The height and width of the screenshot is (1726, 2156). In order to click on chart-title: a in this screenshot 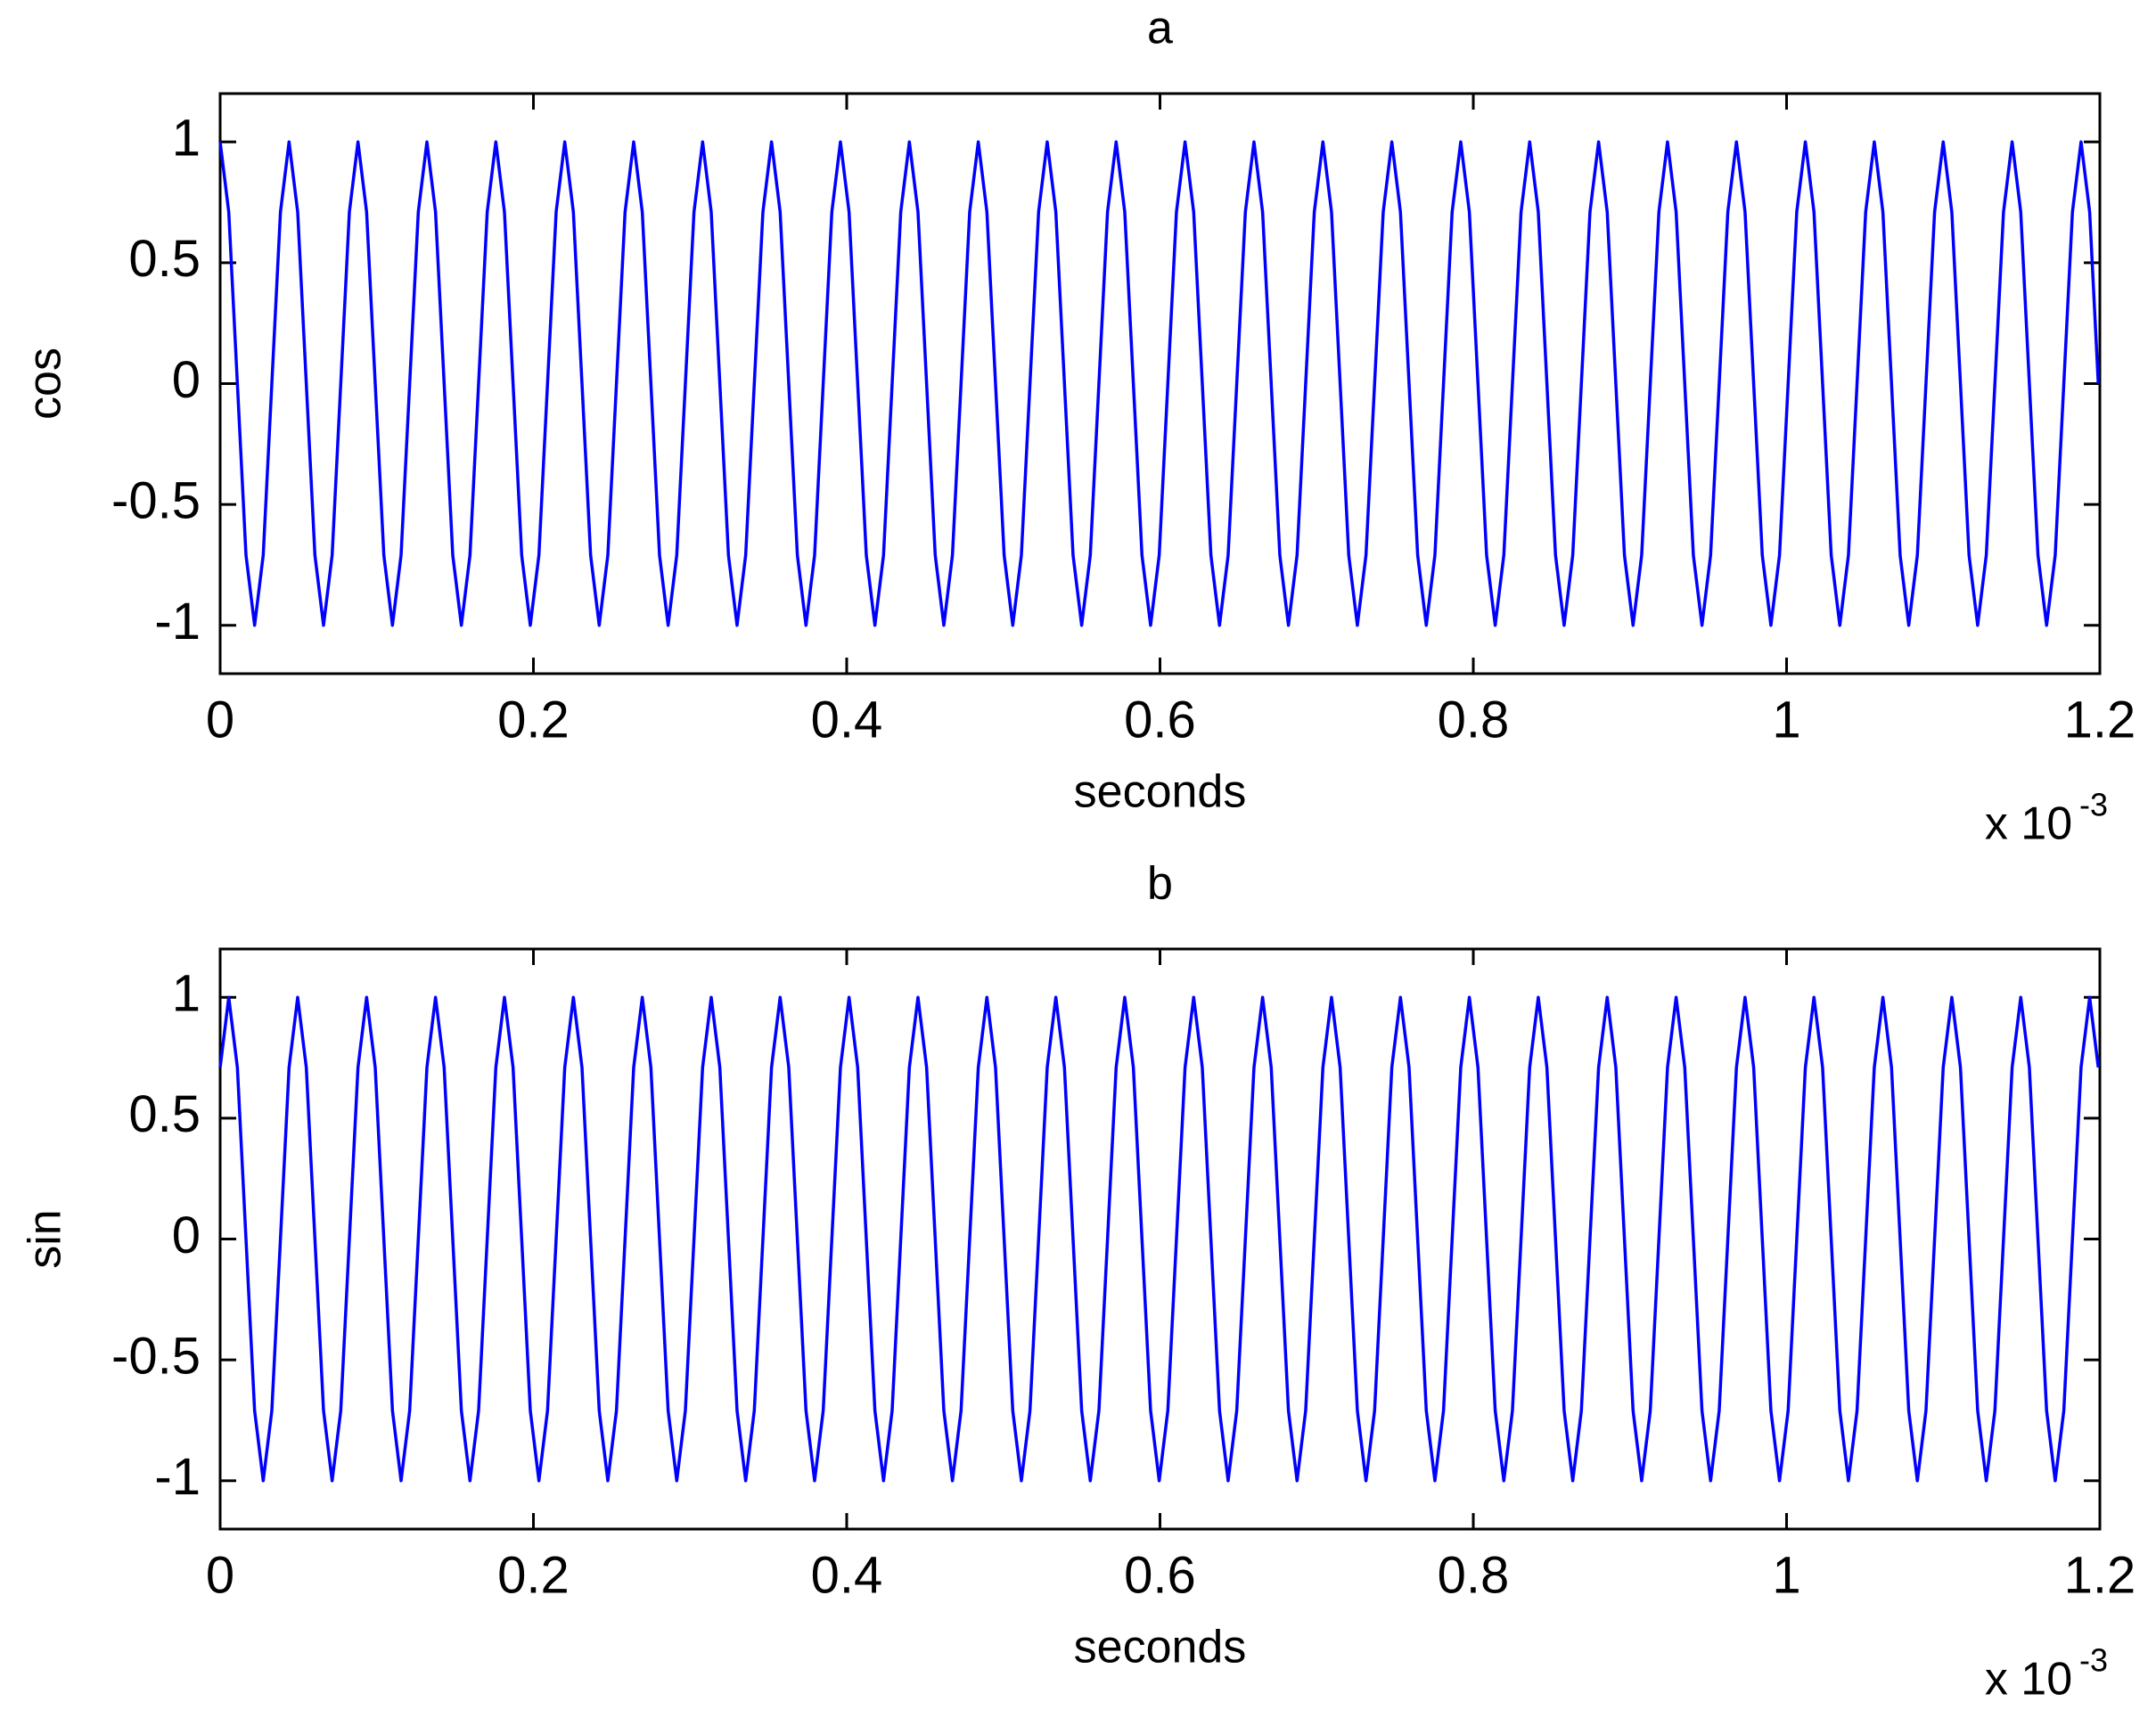, I will do `click(1160, 28)`.